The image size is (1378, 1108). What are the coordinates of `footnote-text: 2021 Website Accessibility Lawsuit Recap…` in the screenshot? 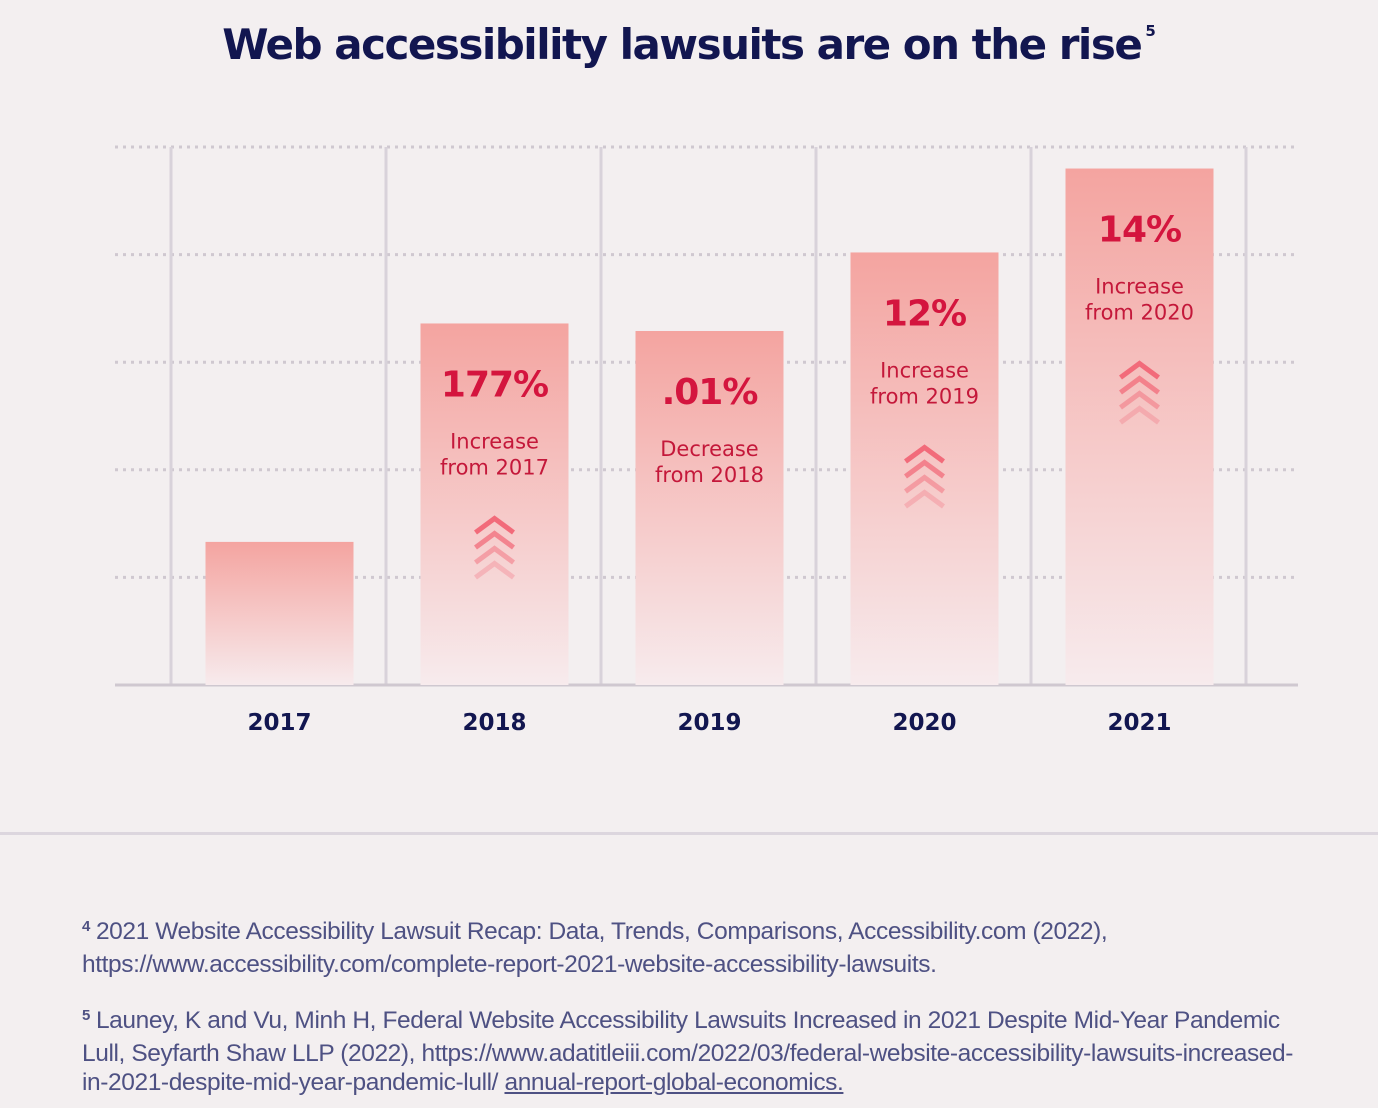 It's located at (595, 948).